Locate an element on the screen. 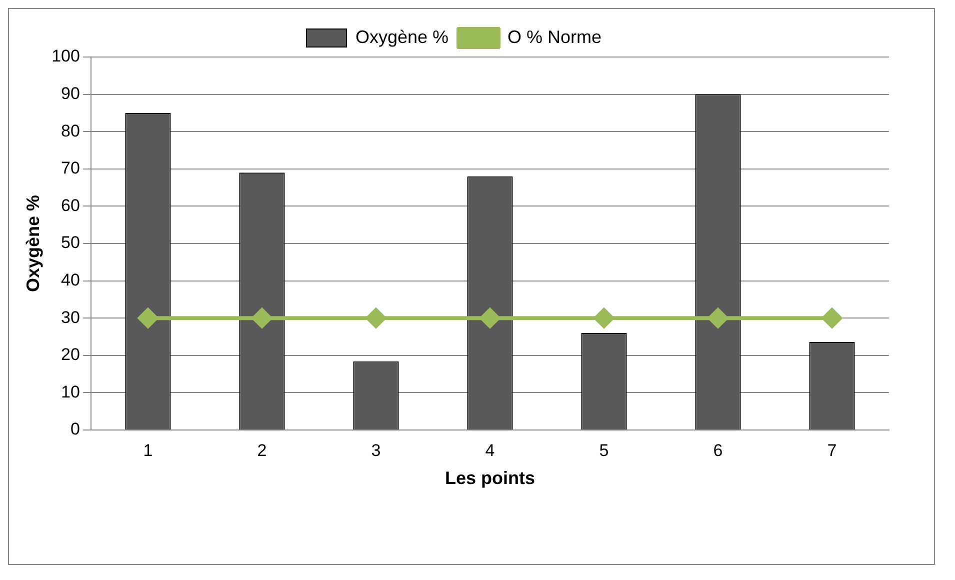  x-tick-label: 7 is located at coordinates (832, 450).